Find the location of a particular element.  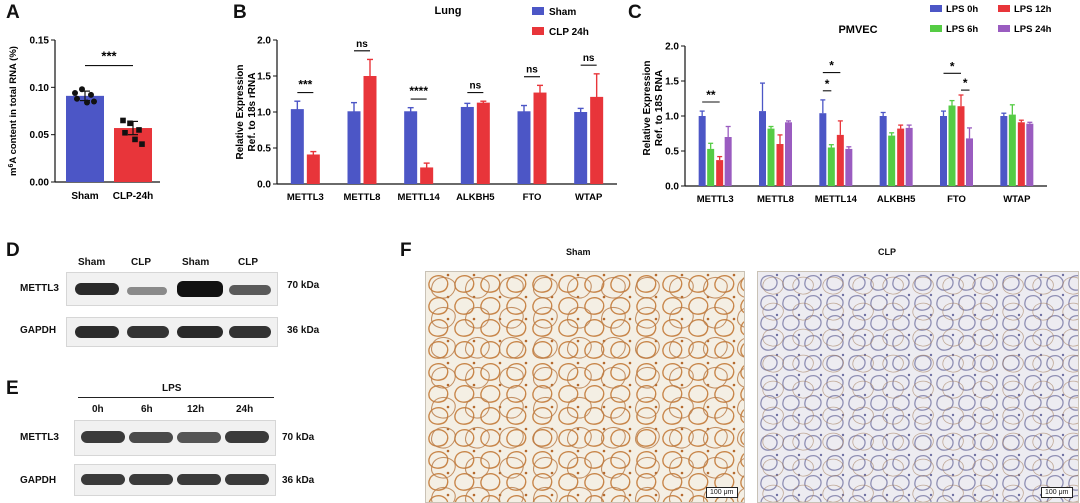

chart-c-x-label: METTL8 is located at coordinates (775, 199).